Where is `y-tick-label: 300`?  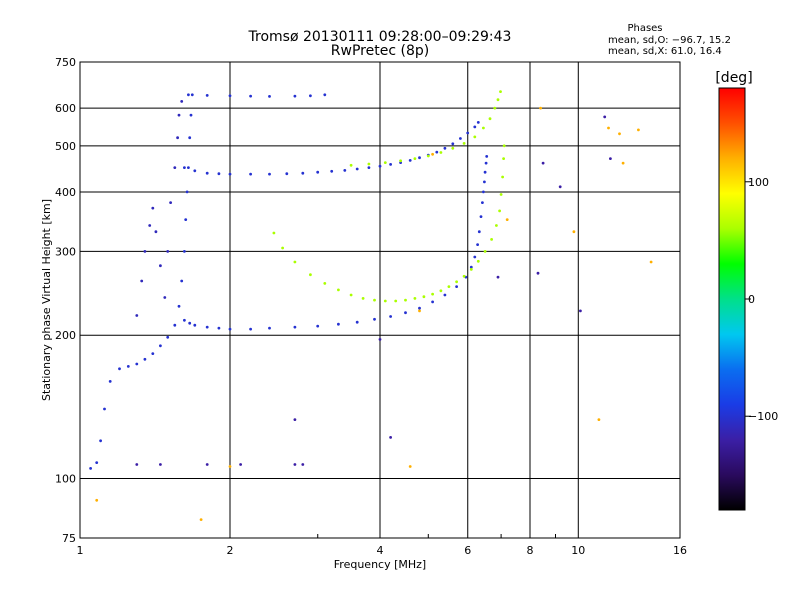
y-tick-label: 300 is located at coordinates (65, 251).